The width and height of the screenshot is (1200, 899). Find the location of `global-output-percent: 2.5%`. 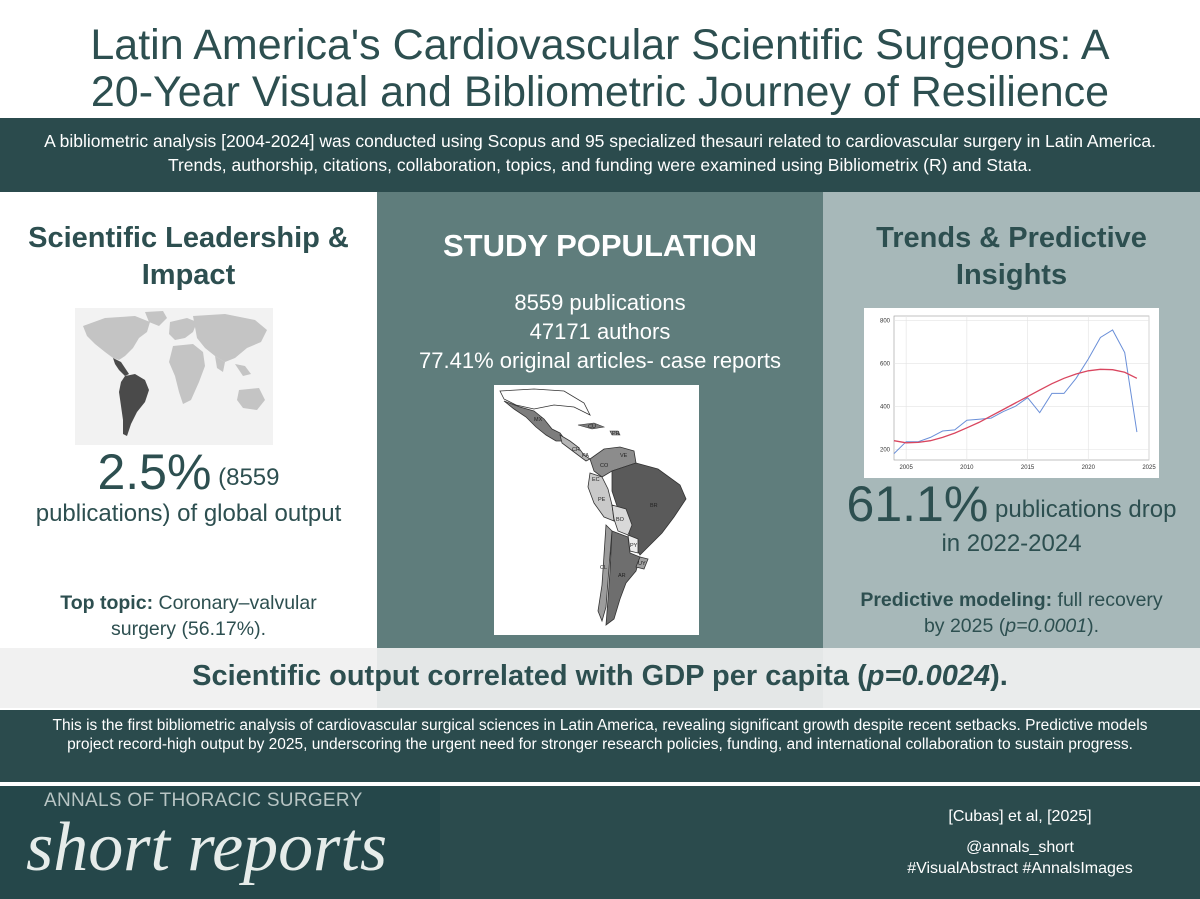

global-output-percent: 2.5% is located at coordinates (154, 472).